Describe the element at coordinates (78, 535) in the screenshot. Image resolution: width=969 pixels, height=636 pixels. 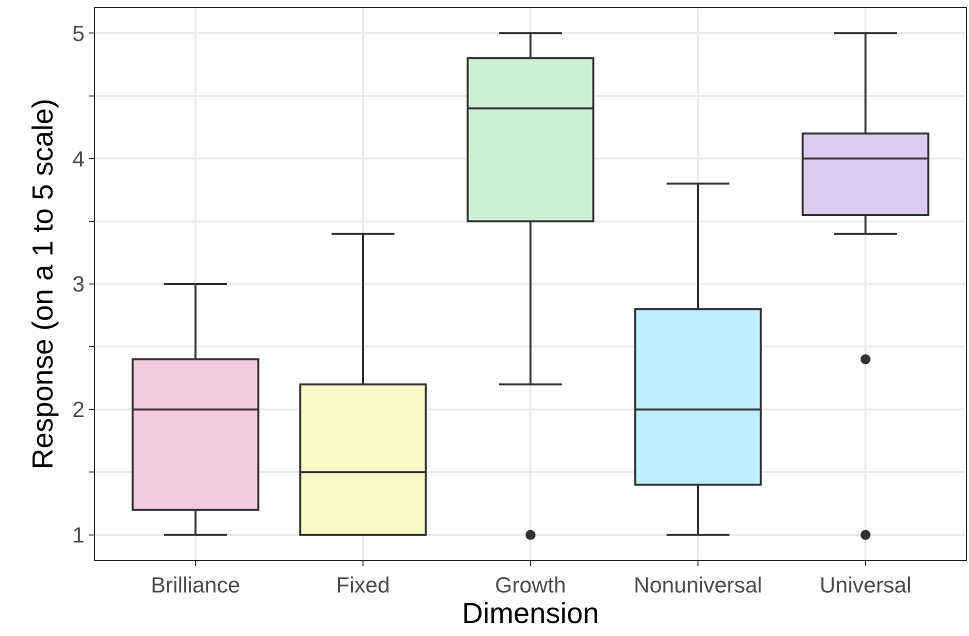
I see `y-tick-label: 1` at that location.